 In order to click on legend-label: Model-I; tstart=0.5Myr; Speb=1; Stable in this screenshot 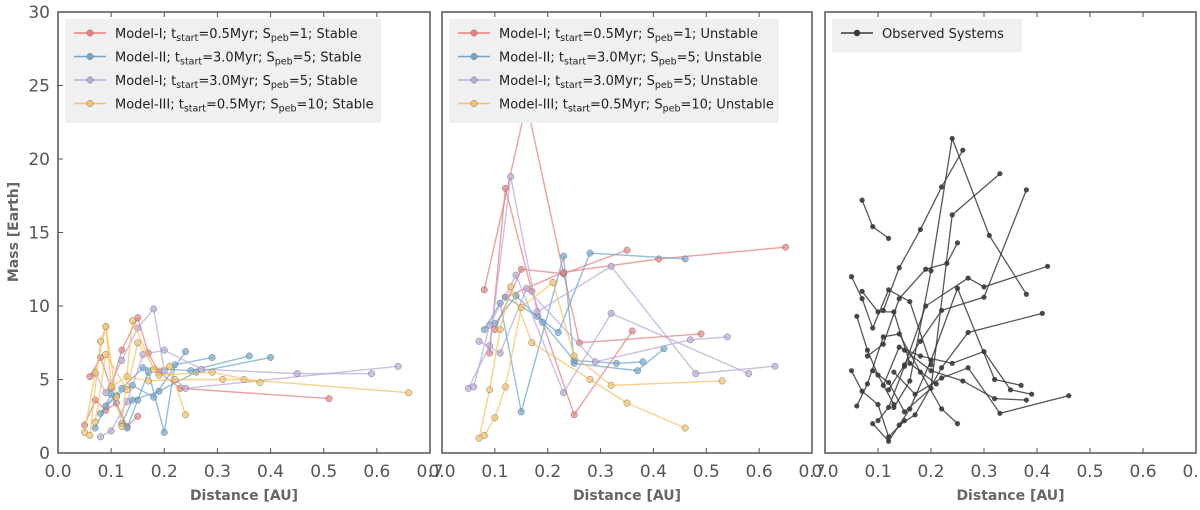, I will do `click(236, 35)`.